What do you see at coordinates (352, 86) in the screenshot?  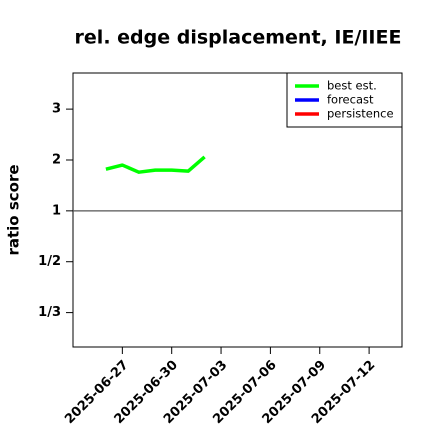 I see `legend-label: best est.` at bounding box center [352, 86].